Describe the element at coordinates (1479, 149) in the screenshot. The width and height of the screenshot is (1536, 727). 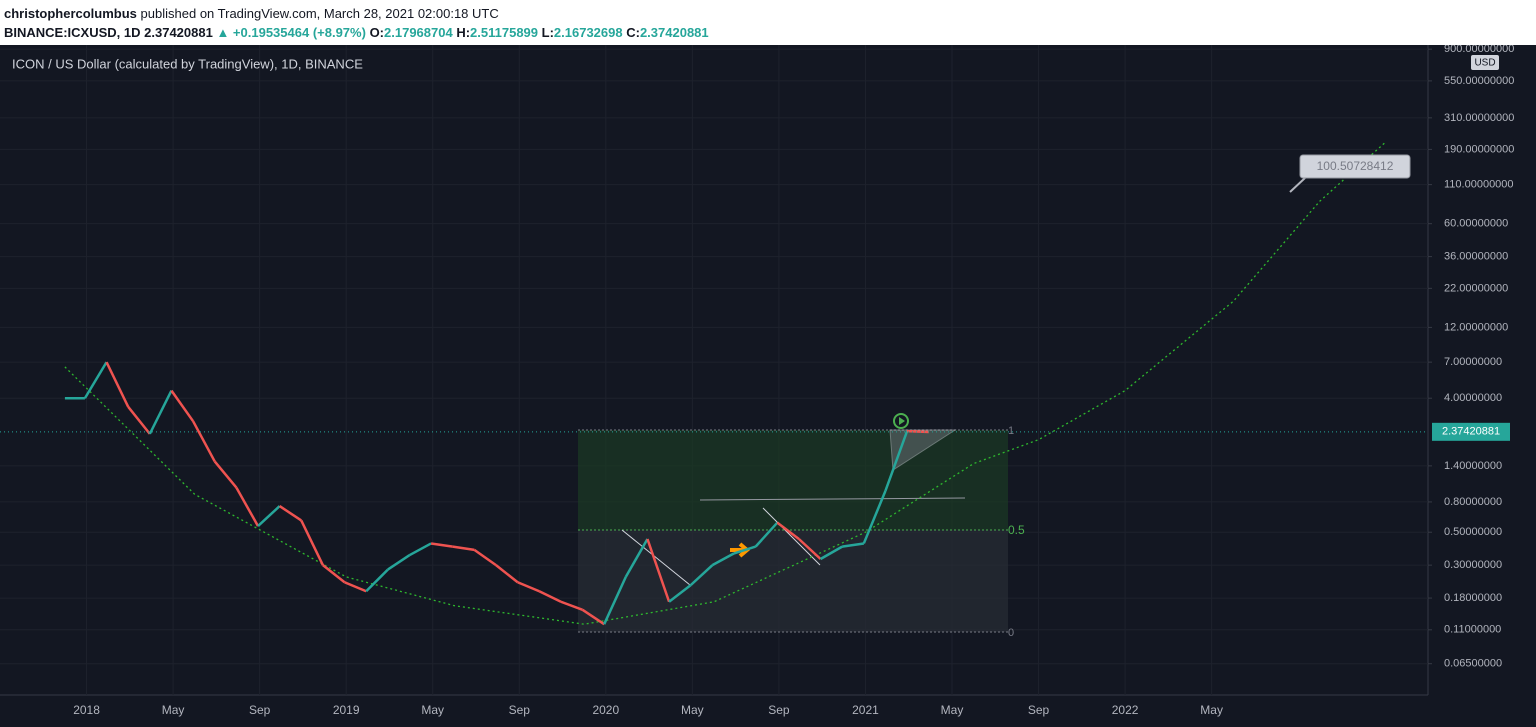
I see `y-tick-label: 190.00000000` at that location.